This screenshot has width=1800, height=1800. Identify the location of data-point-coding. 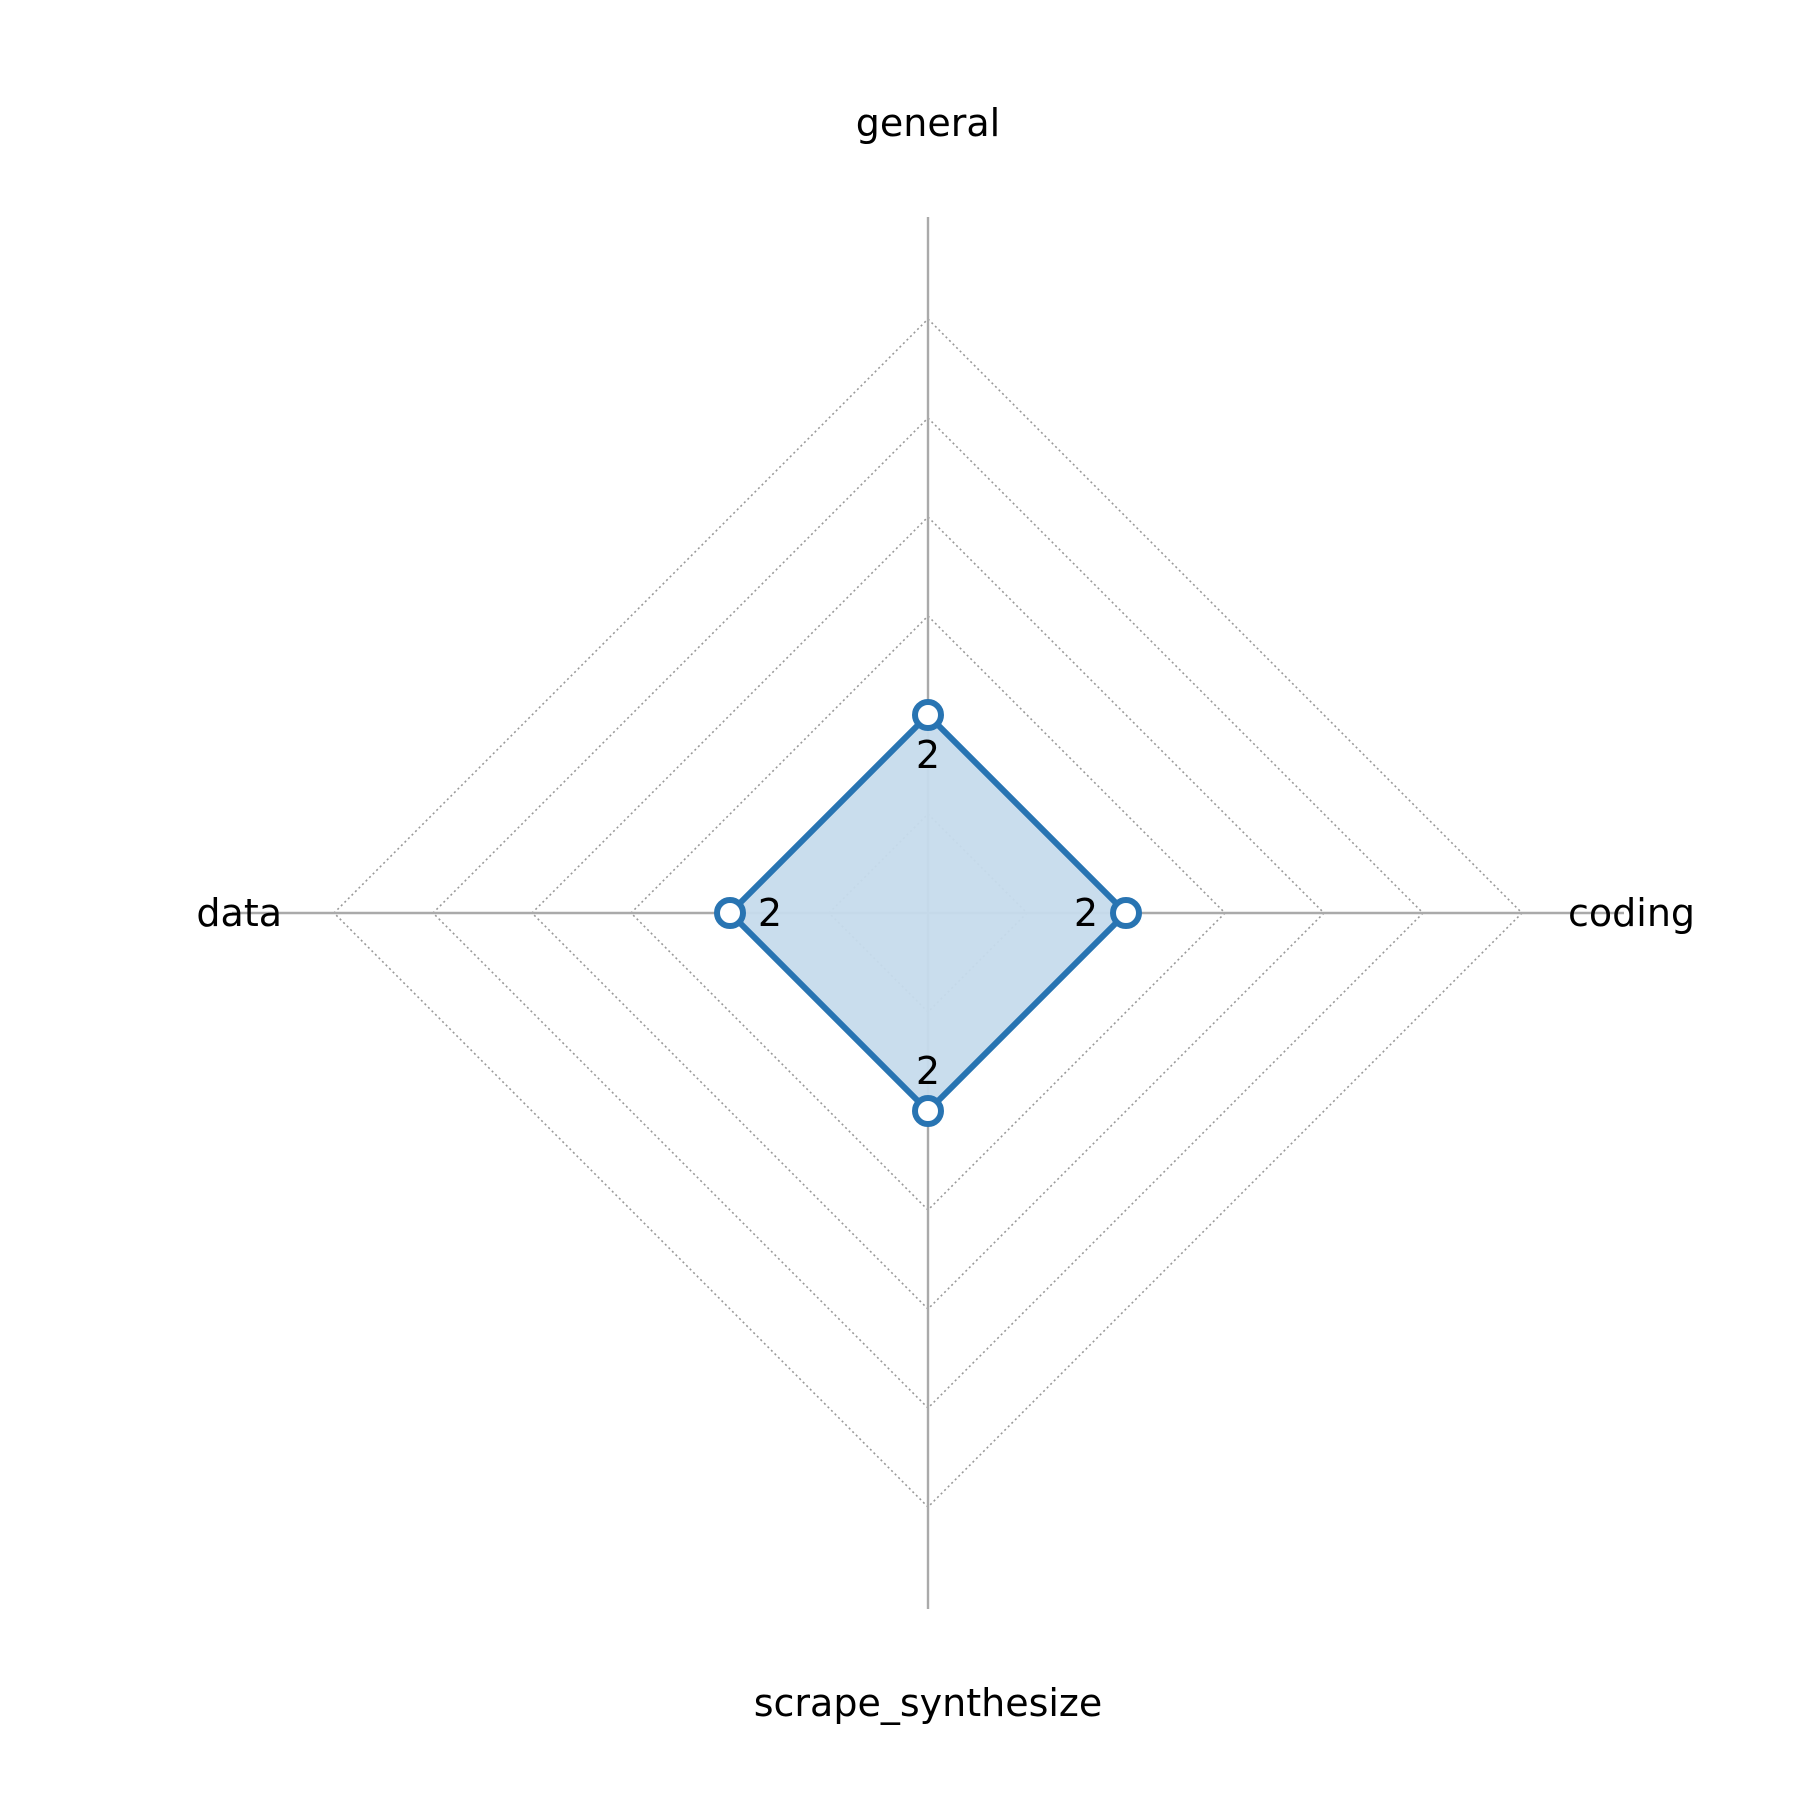
(1126, 913).